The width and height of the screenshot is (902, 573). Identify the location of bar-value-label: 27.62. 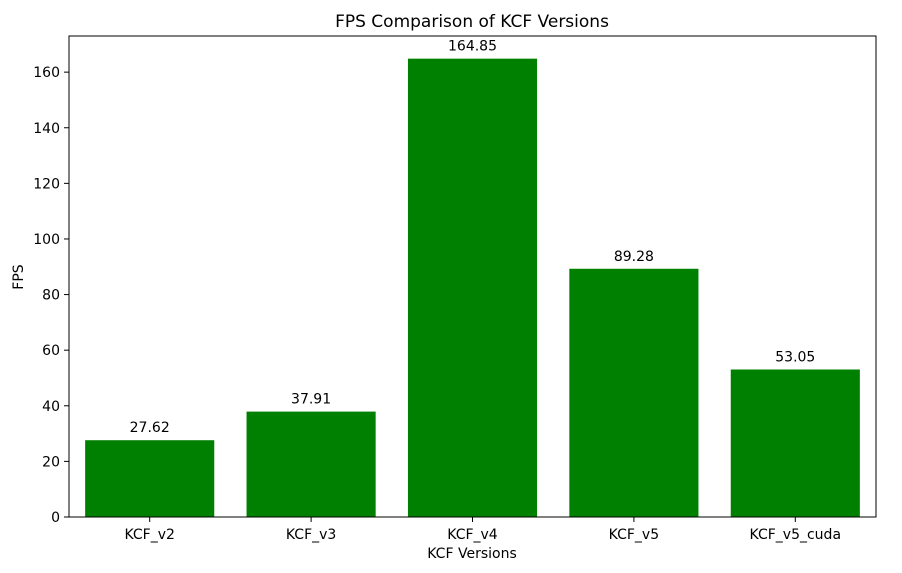
(150, 428).